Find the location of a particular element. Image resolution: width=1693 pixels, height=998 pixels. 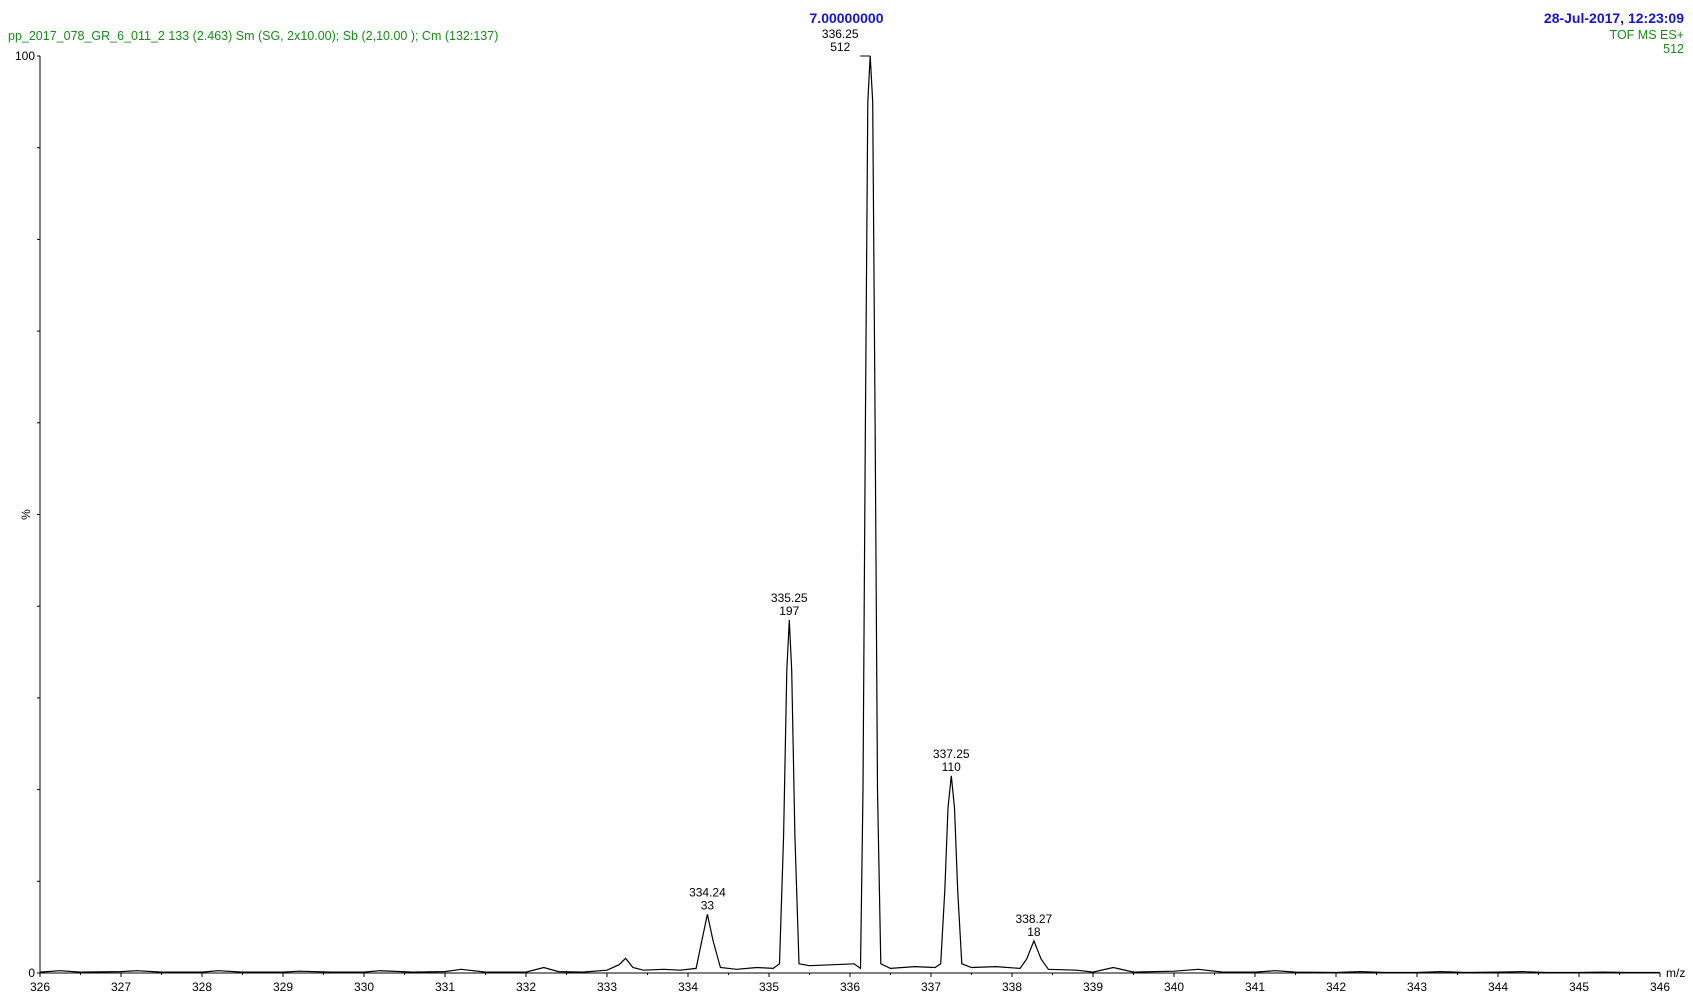

peak-intensity-label: 110 is located at coordinates (951, 767).